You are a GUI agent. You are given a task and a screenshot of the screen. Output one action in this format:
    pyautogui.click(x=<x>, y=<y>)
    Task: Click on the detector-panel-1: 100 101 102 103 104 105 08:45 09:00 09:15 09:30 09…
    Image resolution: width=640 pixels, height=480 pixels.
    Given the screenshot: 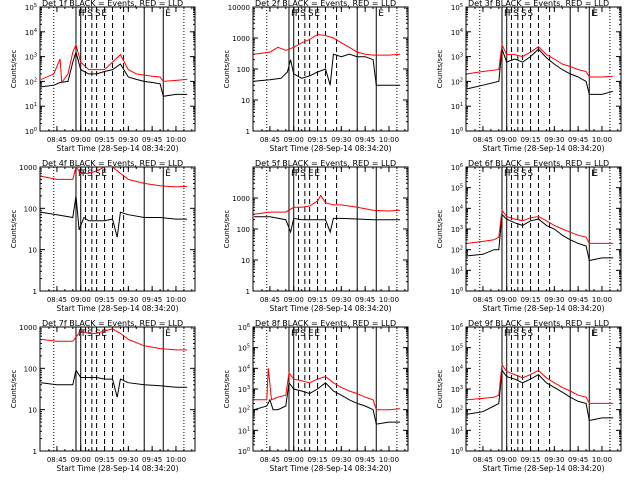 What is the action you would take?
    pyautogui.click(x=103, y=76)
    